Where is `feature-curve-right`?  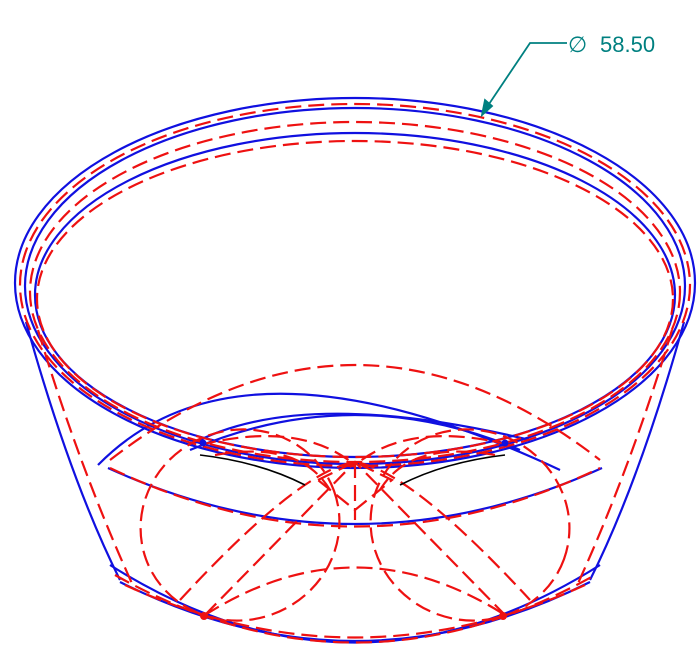 feature-curve-right is located at coordinates (452, 470).